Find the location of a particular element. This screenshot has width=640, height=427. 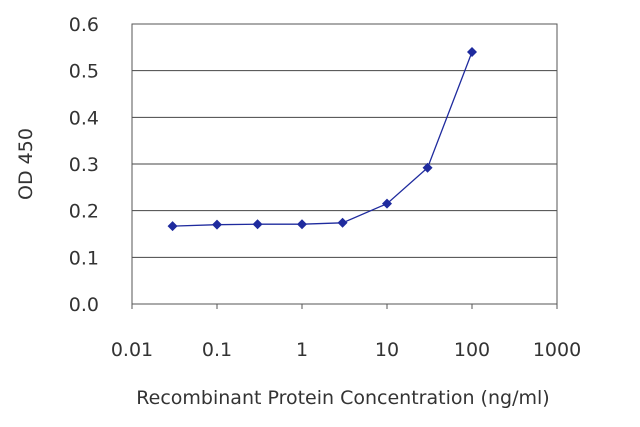

x-tick-label: 1 is located at coordinates (302, 350).